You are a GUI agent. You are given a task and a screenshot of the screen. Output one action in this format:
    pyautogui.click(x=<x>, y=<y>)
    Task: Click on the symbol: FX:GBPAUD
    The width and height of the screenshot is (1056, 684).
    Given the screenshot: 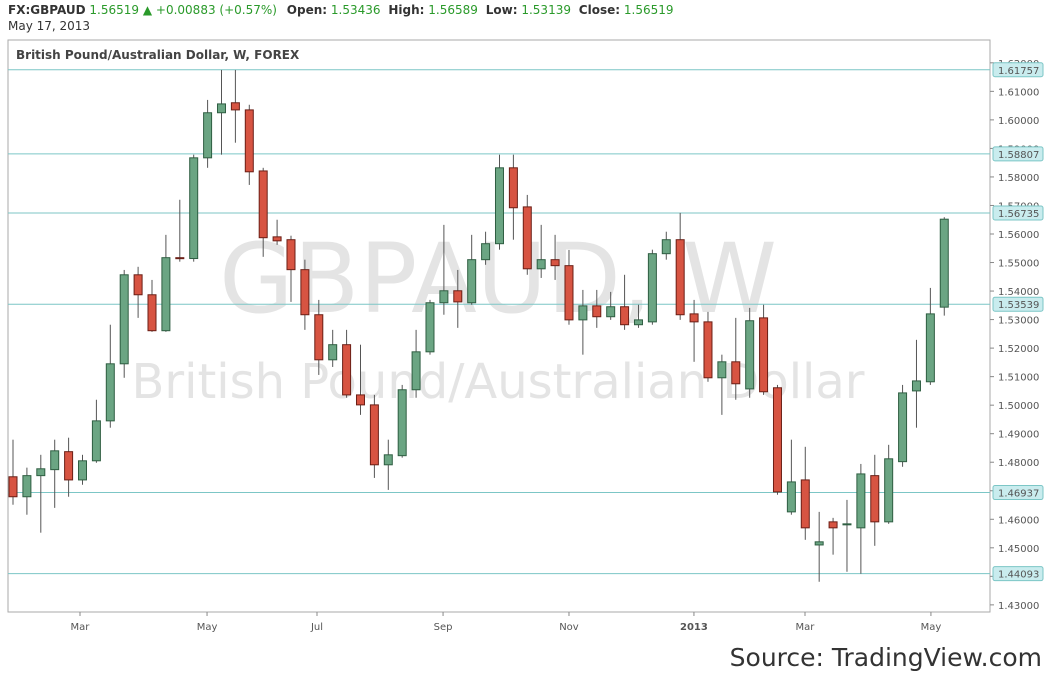 What is the action you would take?
    pyautogui.click(x=47, y=10)
    